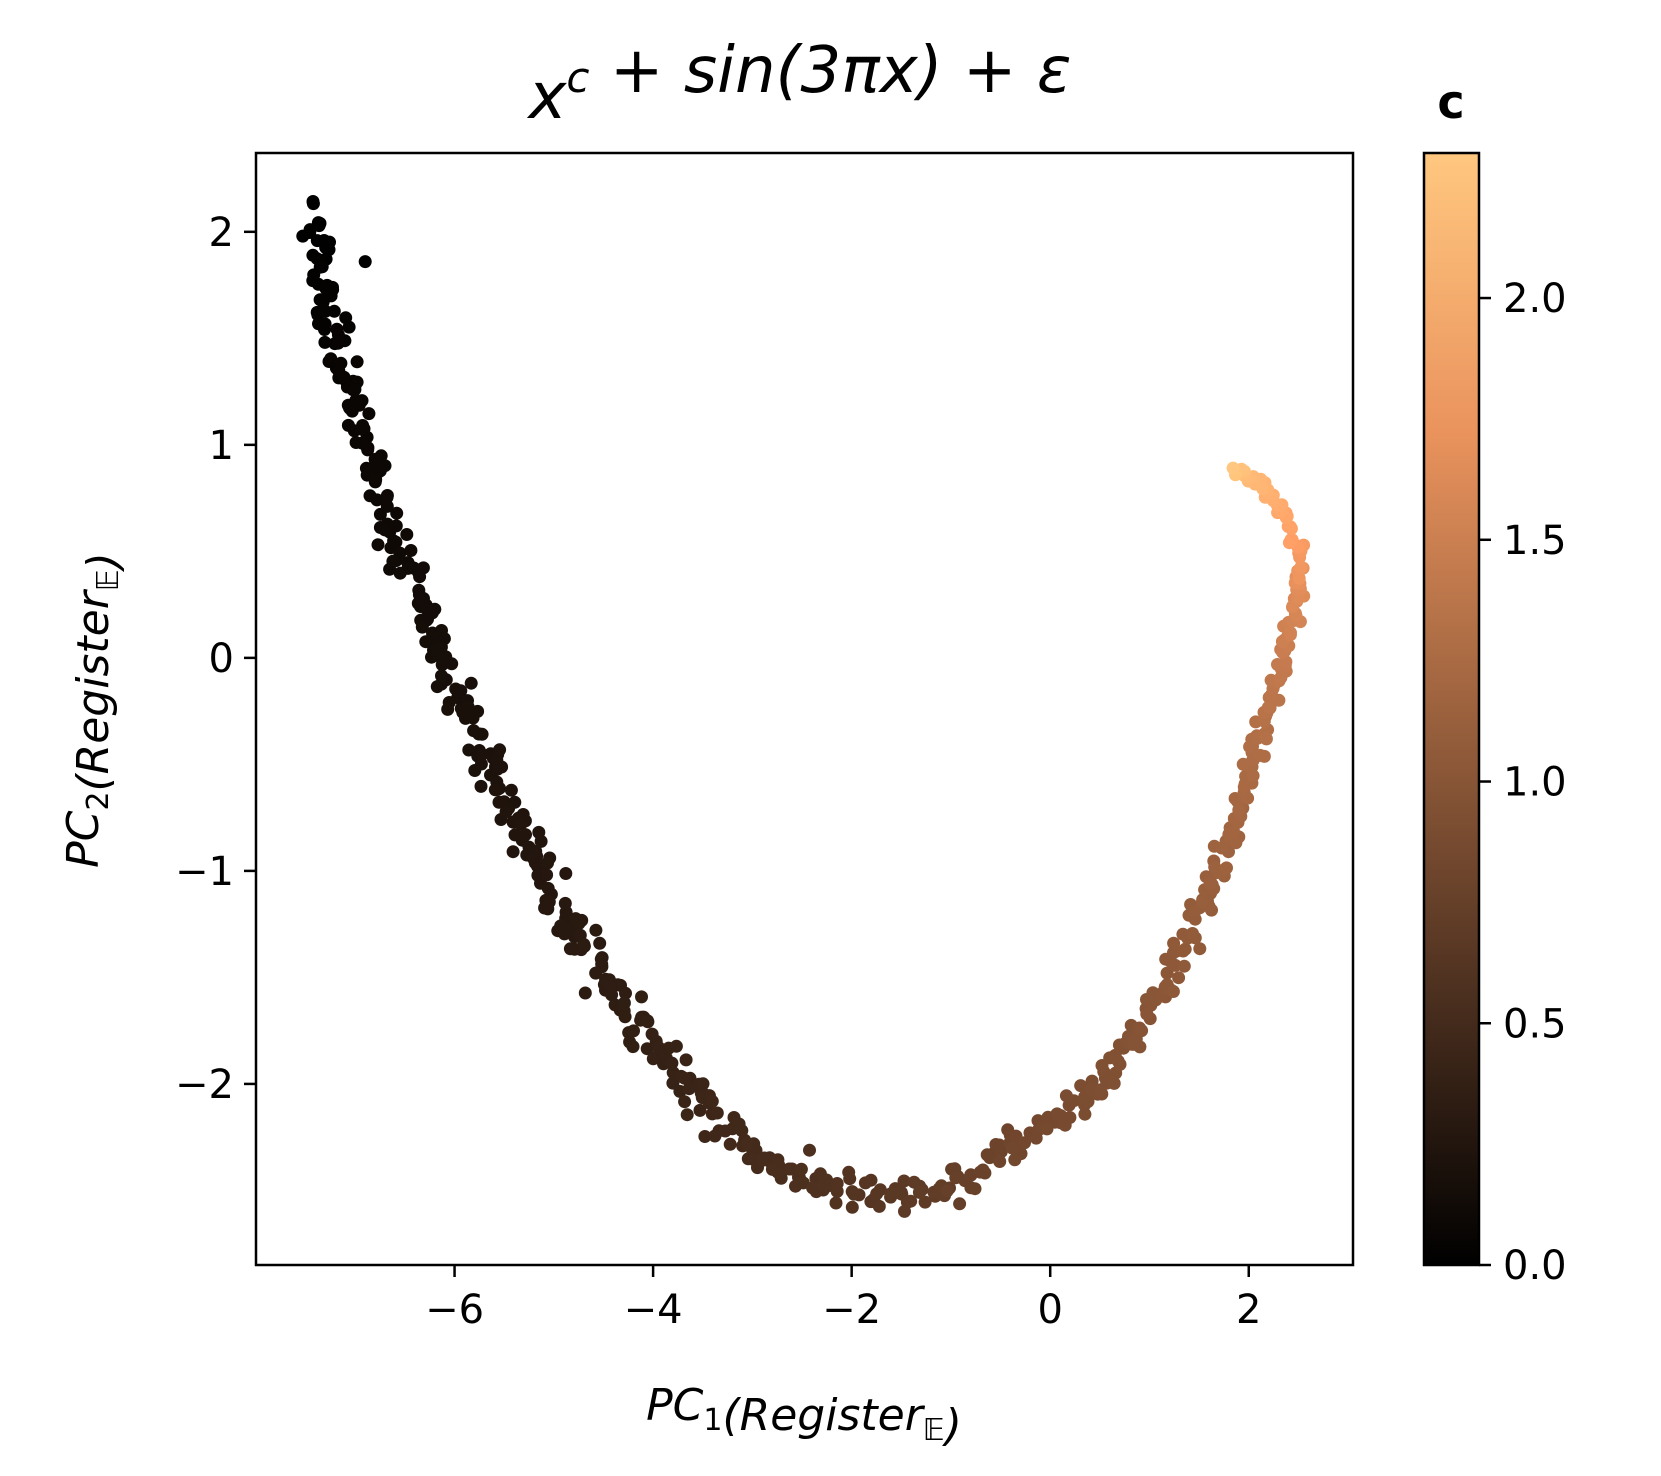  Describe the element at coordinates (365, 262) in the screenshot. I see `scatter-point-outlier` at that location.